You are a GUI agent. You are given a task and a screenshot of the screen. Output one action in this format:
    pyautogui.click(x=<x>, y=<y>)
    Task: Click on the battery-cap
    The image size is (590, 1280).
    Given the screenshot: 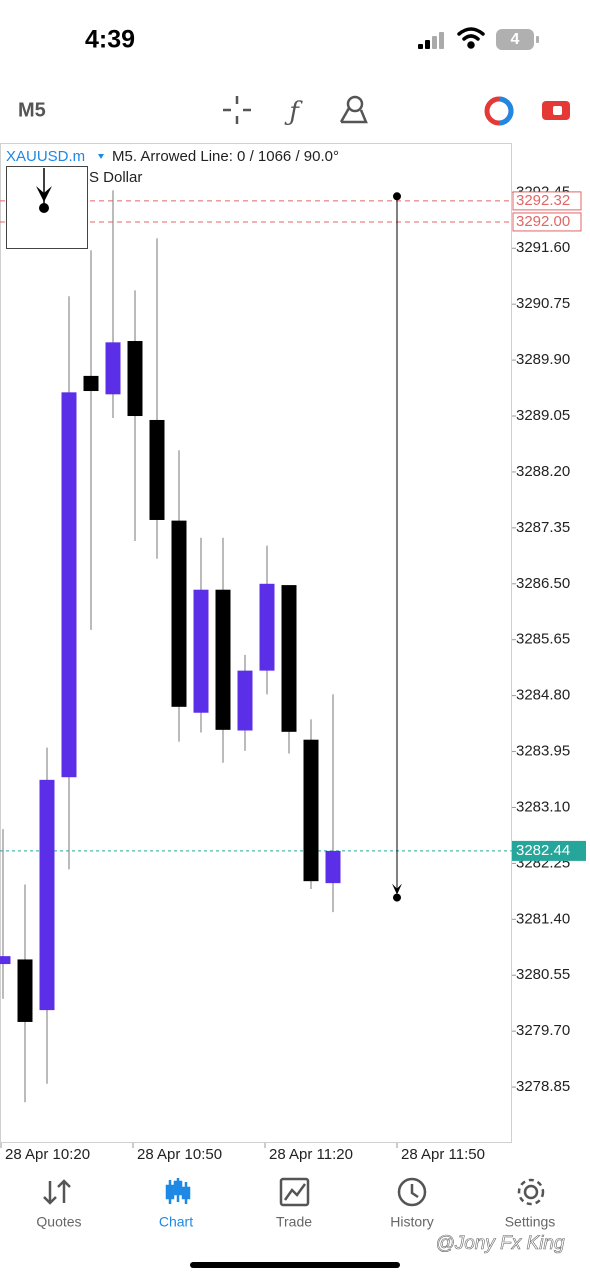 What is the action you would take?
    pyautogui.click(x=537, y=39)
    